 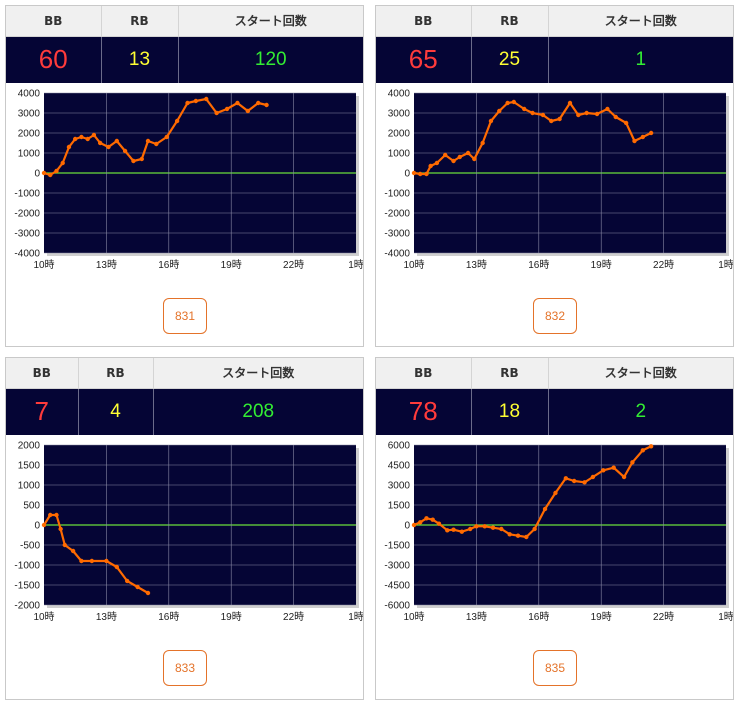 What do you see at coordinates (397, 546) in the screenshot?
I see `y-tick-label: -1500` at bounding box center [397, 546].